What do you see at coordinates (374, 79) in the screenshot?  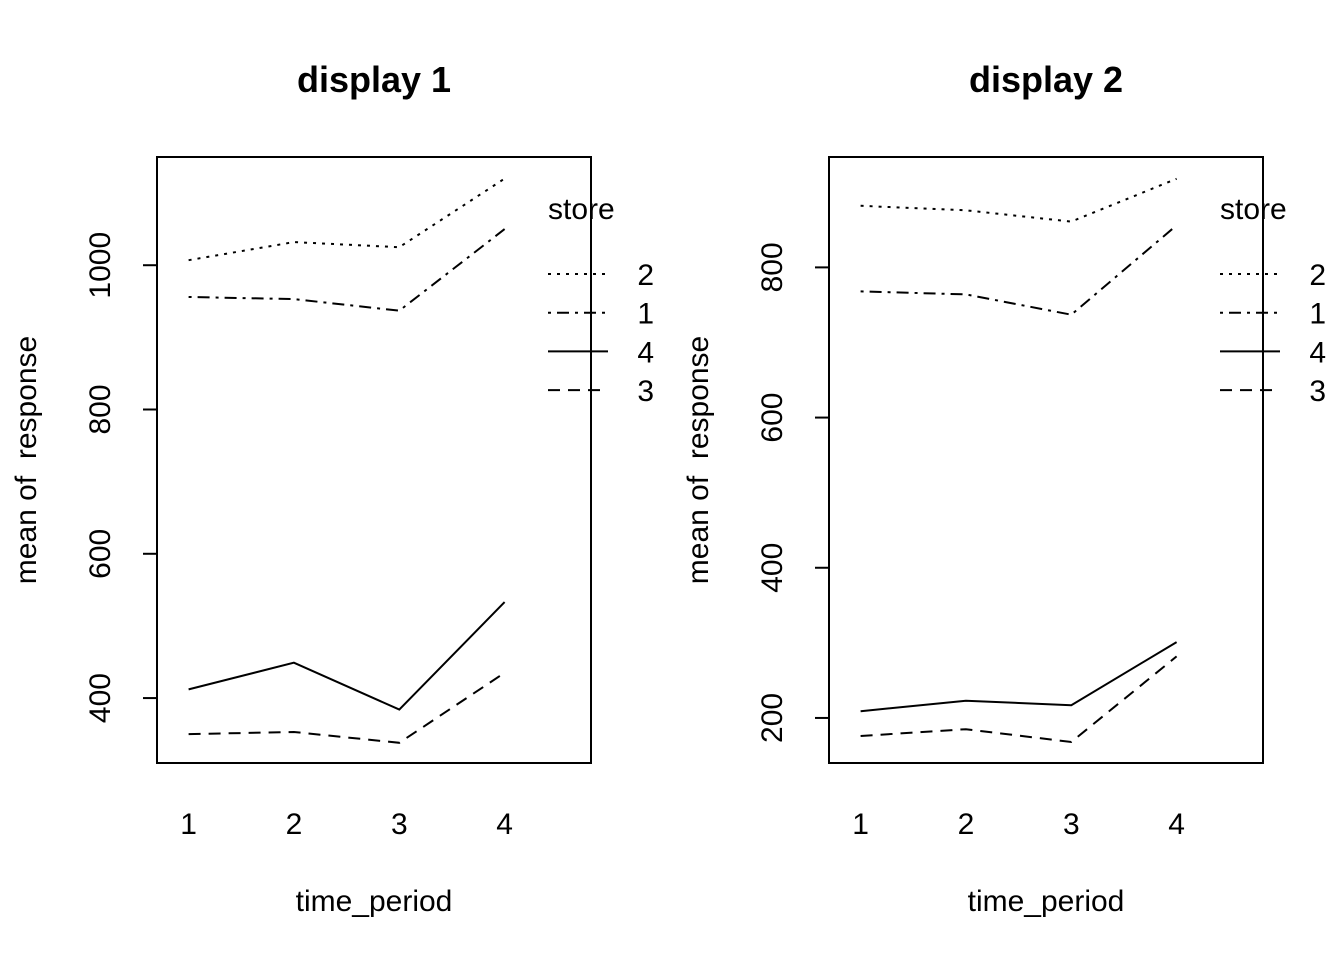 I see `chart-title: display 1` at bounding box center [374, 79].